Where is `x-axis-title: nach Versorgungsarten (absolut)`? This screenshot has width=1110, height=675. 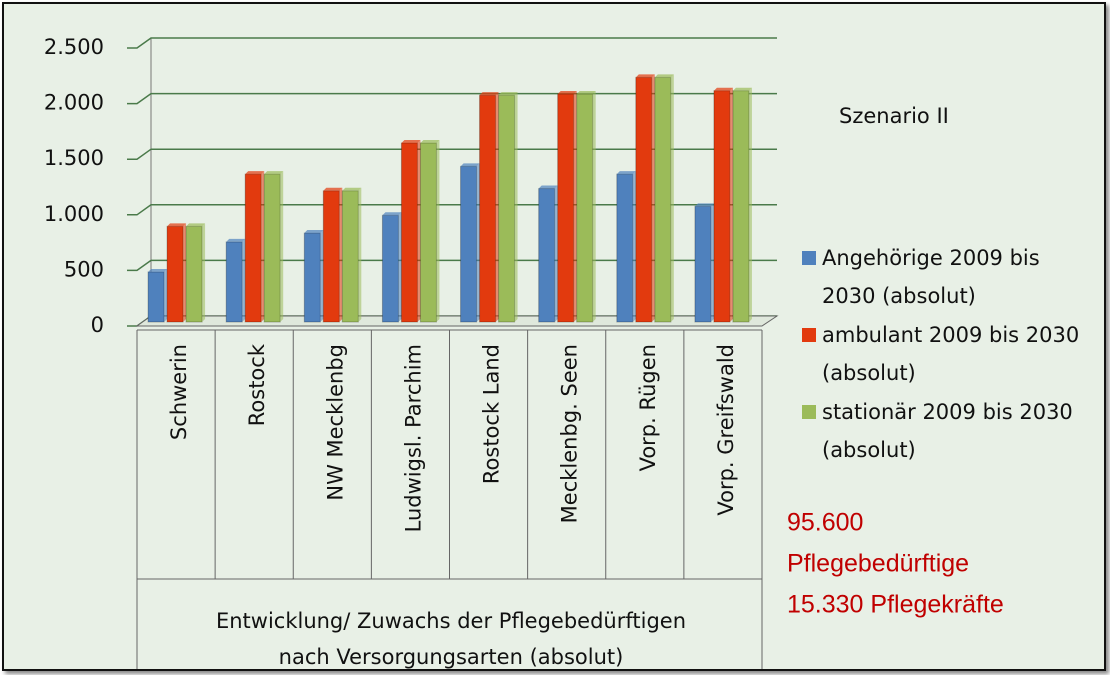 x-axis-title: nach Versorgungsarten (absolut) is located at coordinates (451, 657).